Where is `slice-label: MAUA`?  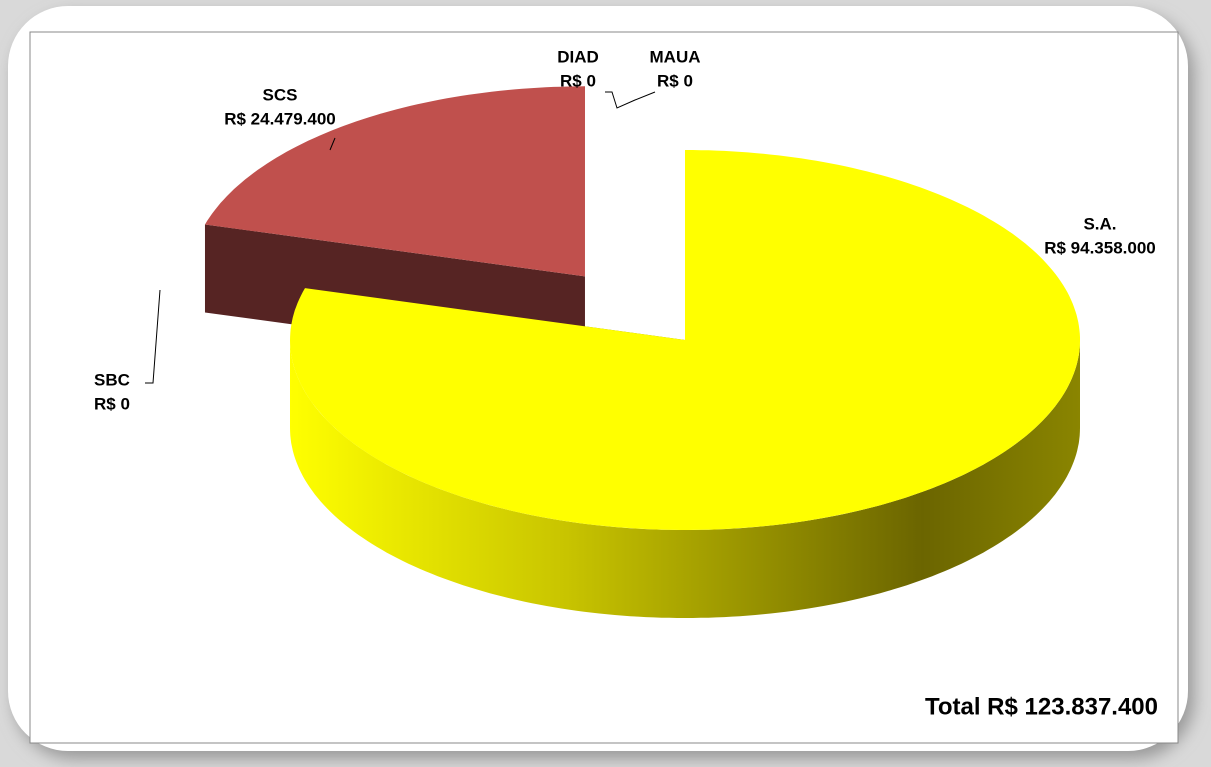 slice-label: MAUA is located at coordinates (675, 56).